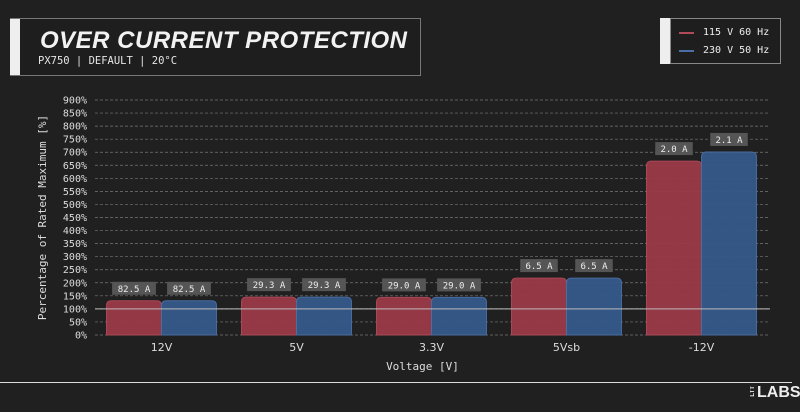  I want to click on y-tick-label: 450%, so click(75, 218).